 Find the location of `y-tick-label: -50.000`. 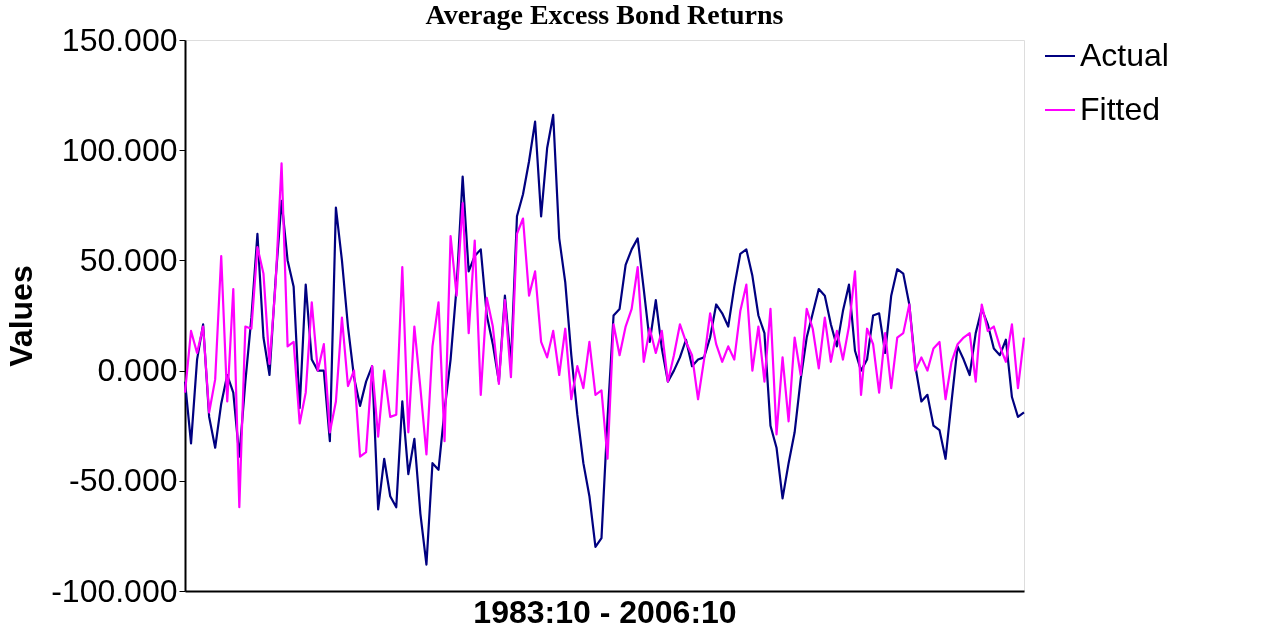

y-tick-label: -50.000 is located at coordinates (123, 480).